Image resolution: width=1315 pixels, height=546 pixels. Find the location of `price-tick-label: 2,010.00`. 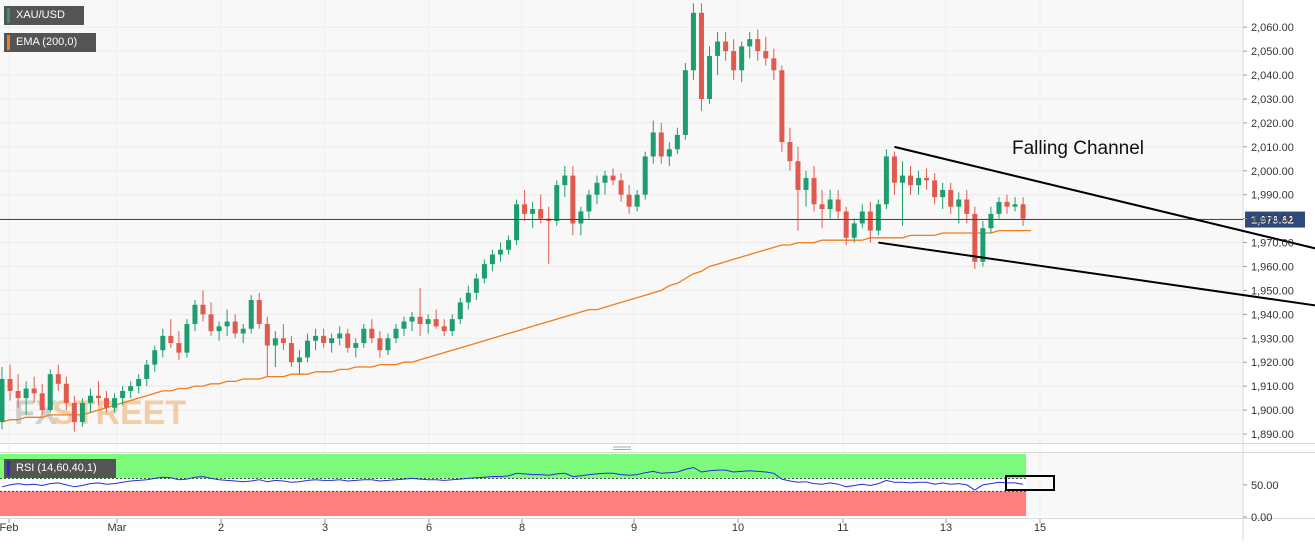

price-tick-label: 2,010.00 is located at coordinates (1272, 148).